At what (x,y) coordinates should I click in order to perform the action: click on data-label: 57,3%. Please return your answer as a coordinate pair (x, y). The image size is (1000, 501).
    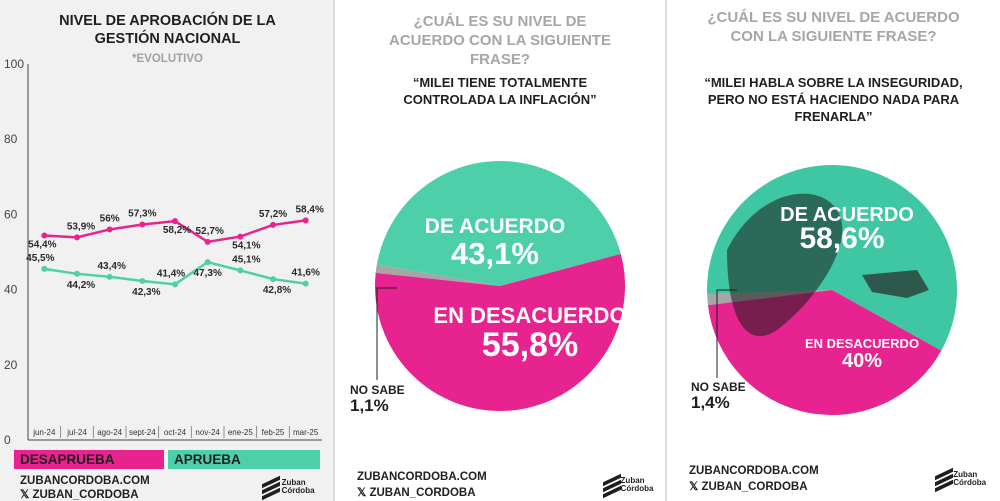
    Looking at the image, I should click on (142, 214).